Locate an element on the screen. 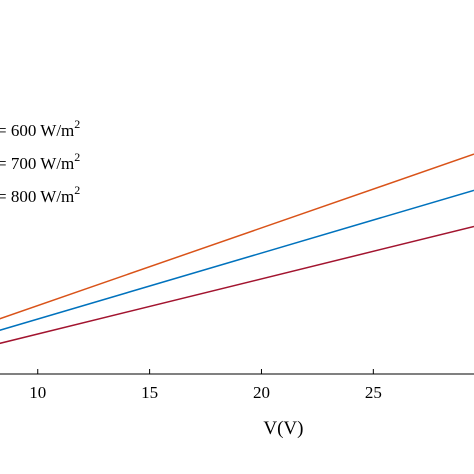  x-tick-label: 25 is located at coordinates (373, 392).